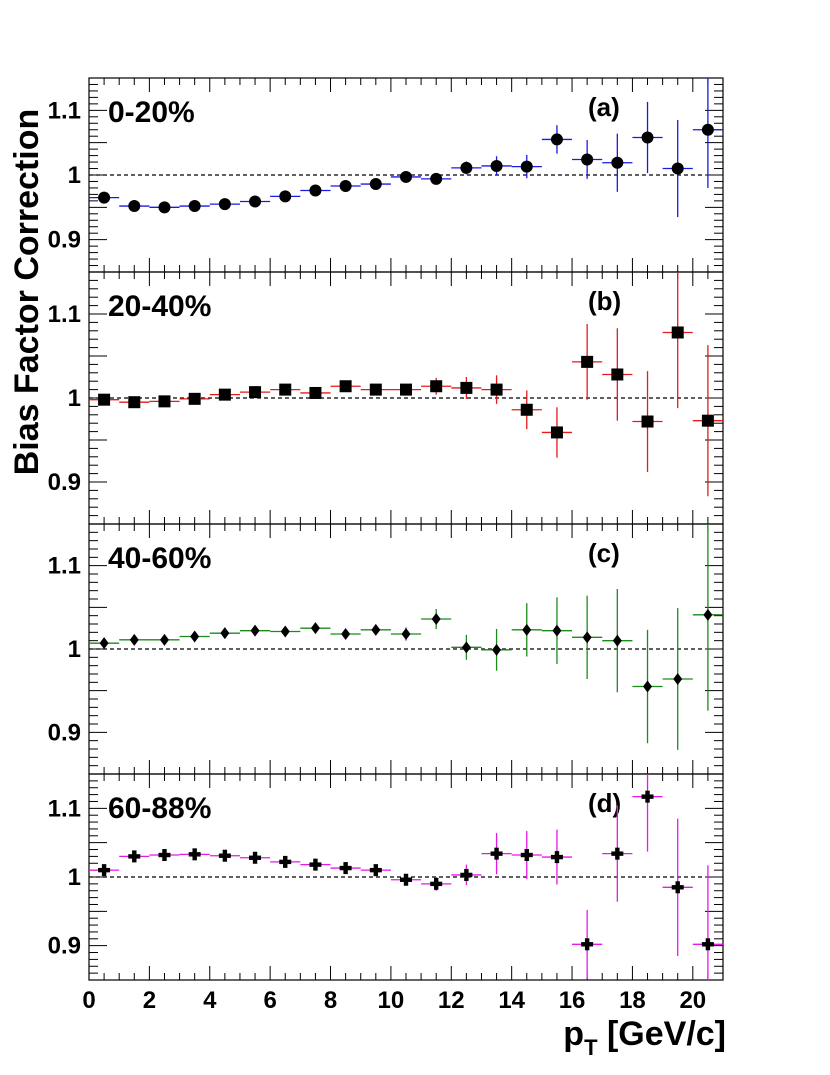 The width and height of the screenshot is (830, 1075). I want to click on panel-tag: (b), so click(604, 301).